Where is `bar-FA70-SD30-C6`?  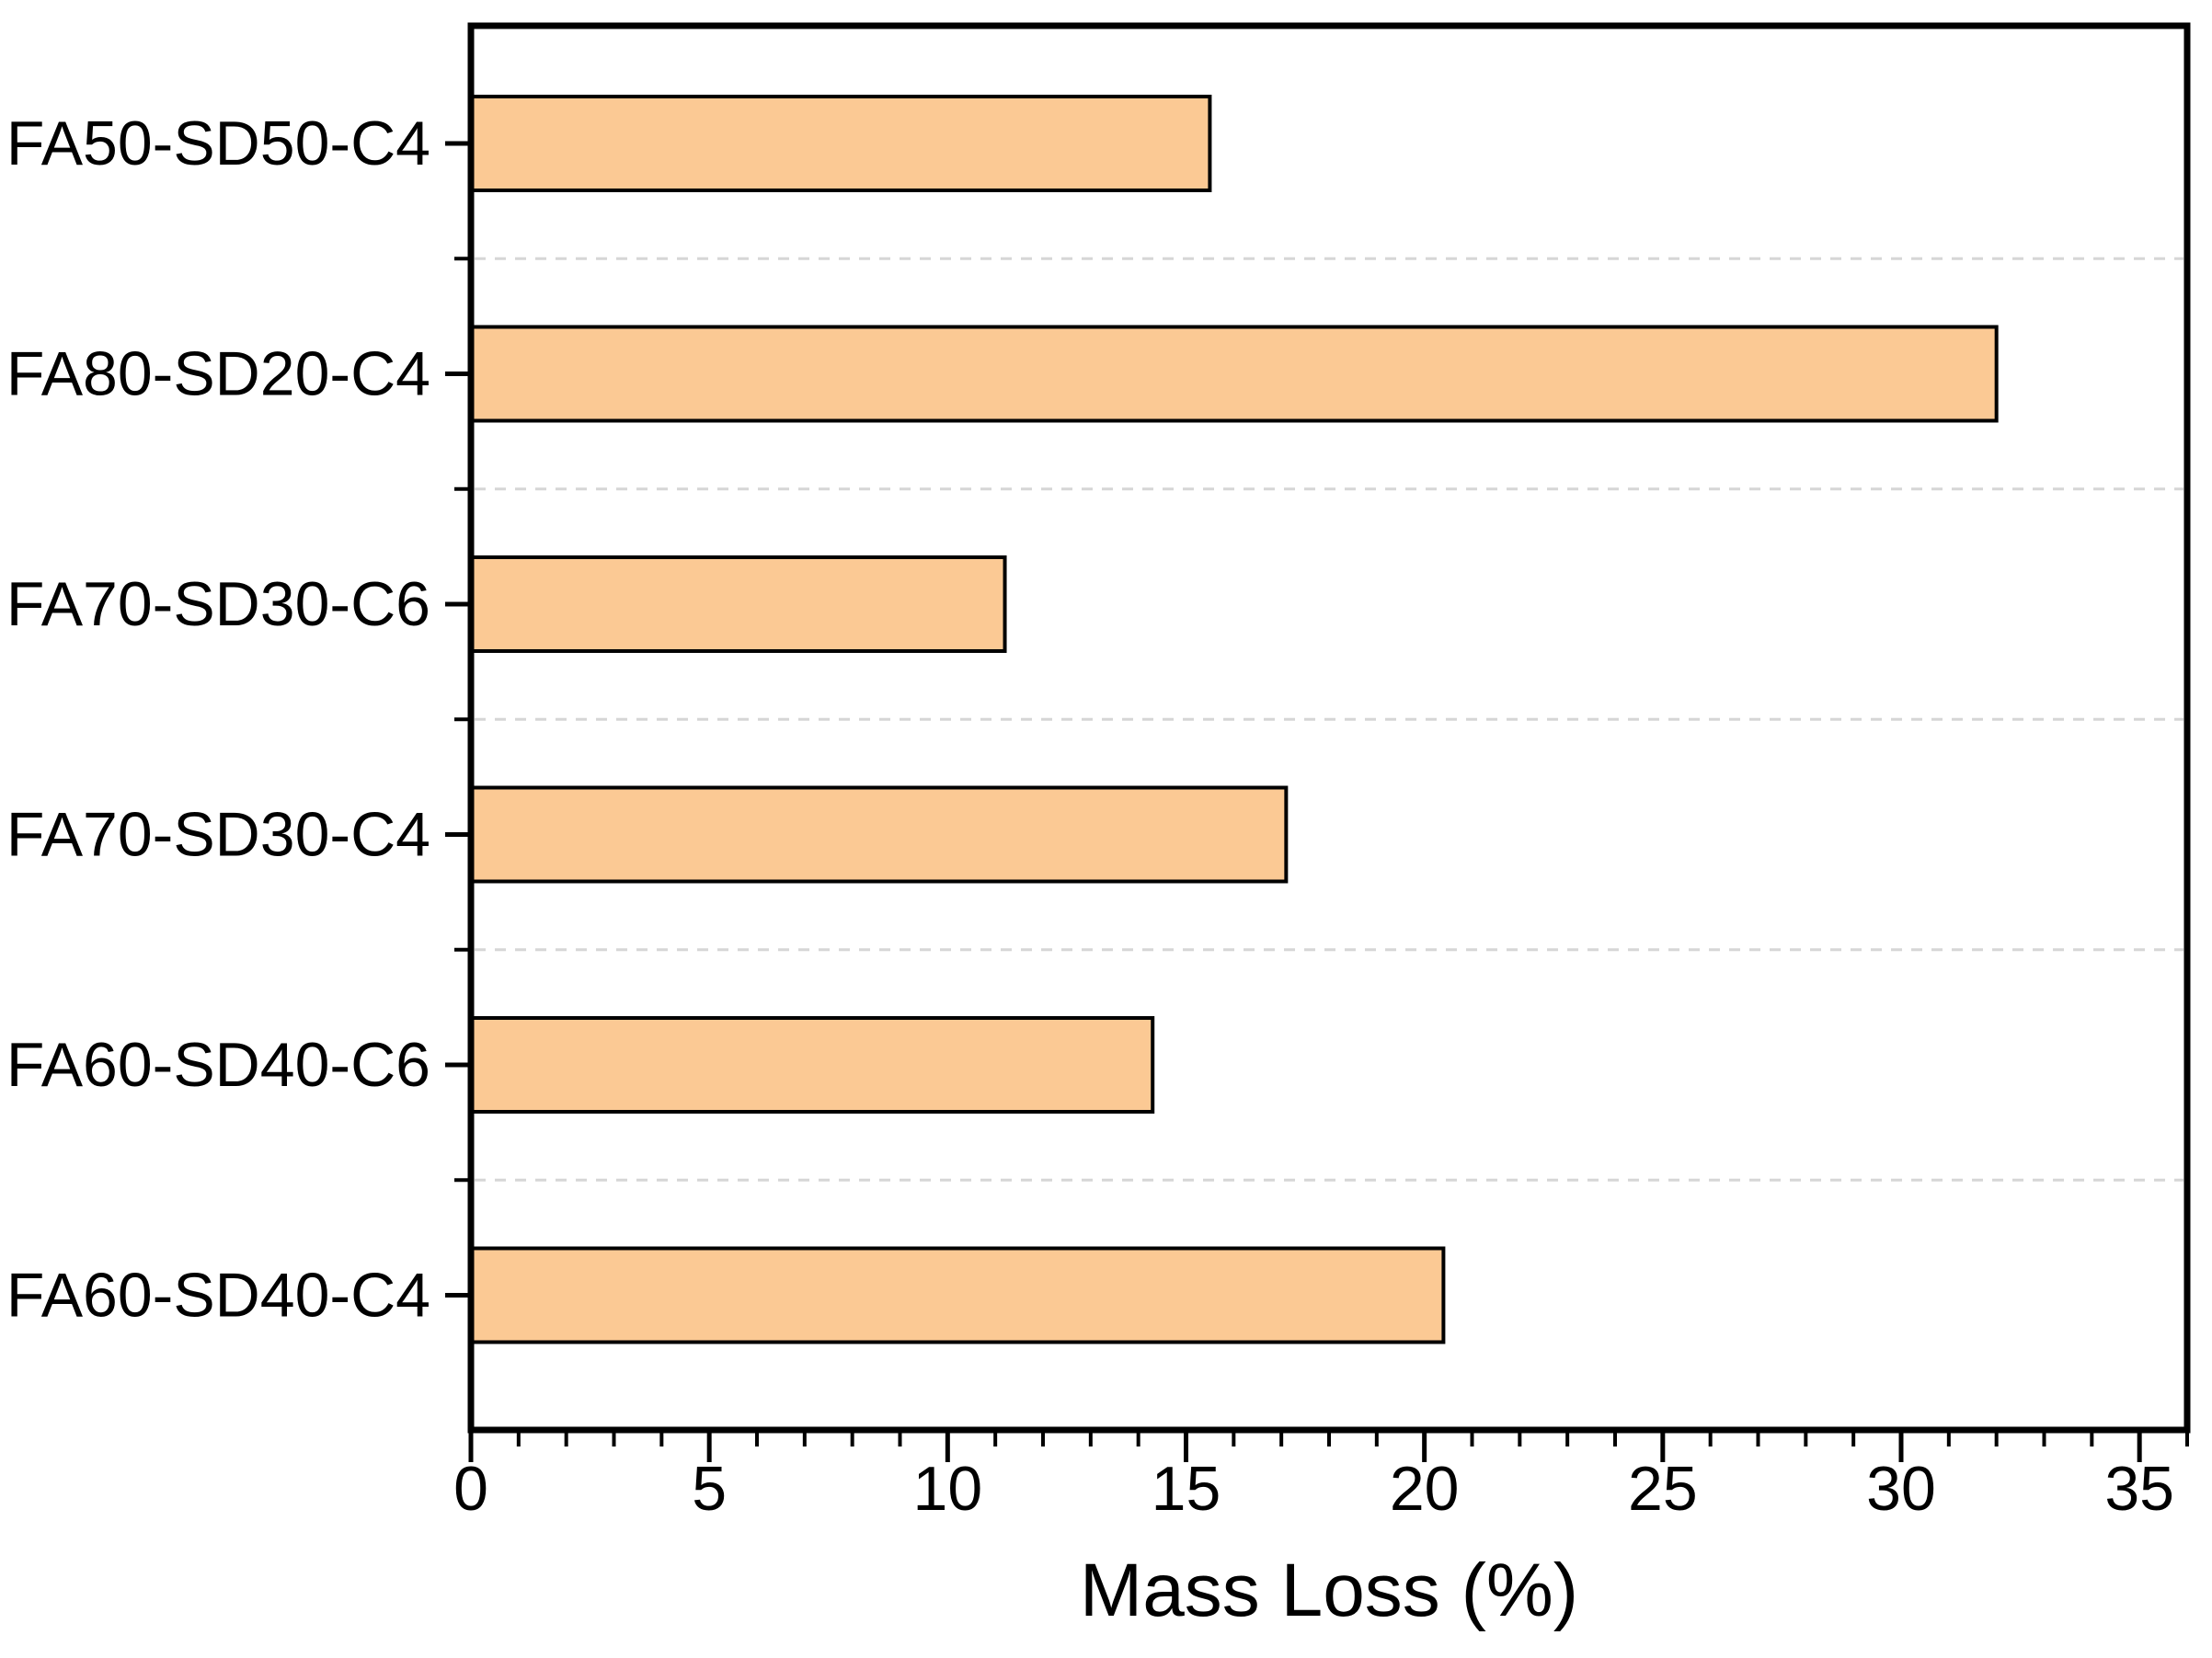 bar-FA70-SD30-C6 is located at coordinates (738, 604).